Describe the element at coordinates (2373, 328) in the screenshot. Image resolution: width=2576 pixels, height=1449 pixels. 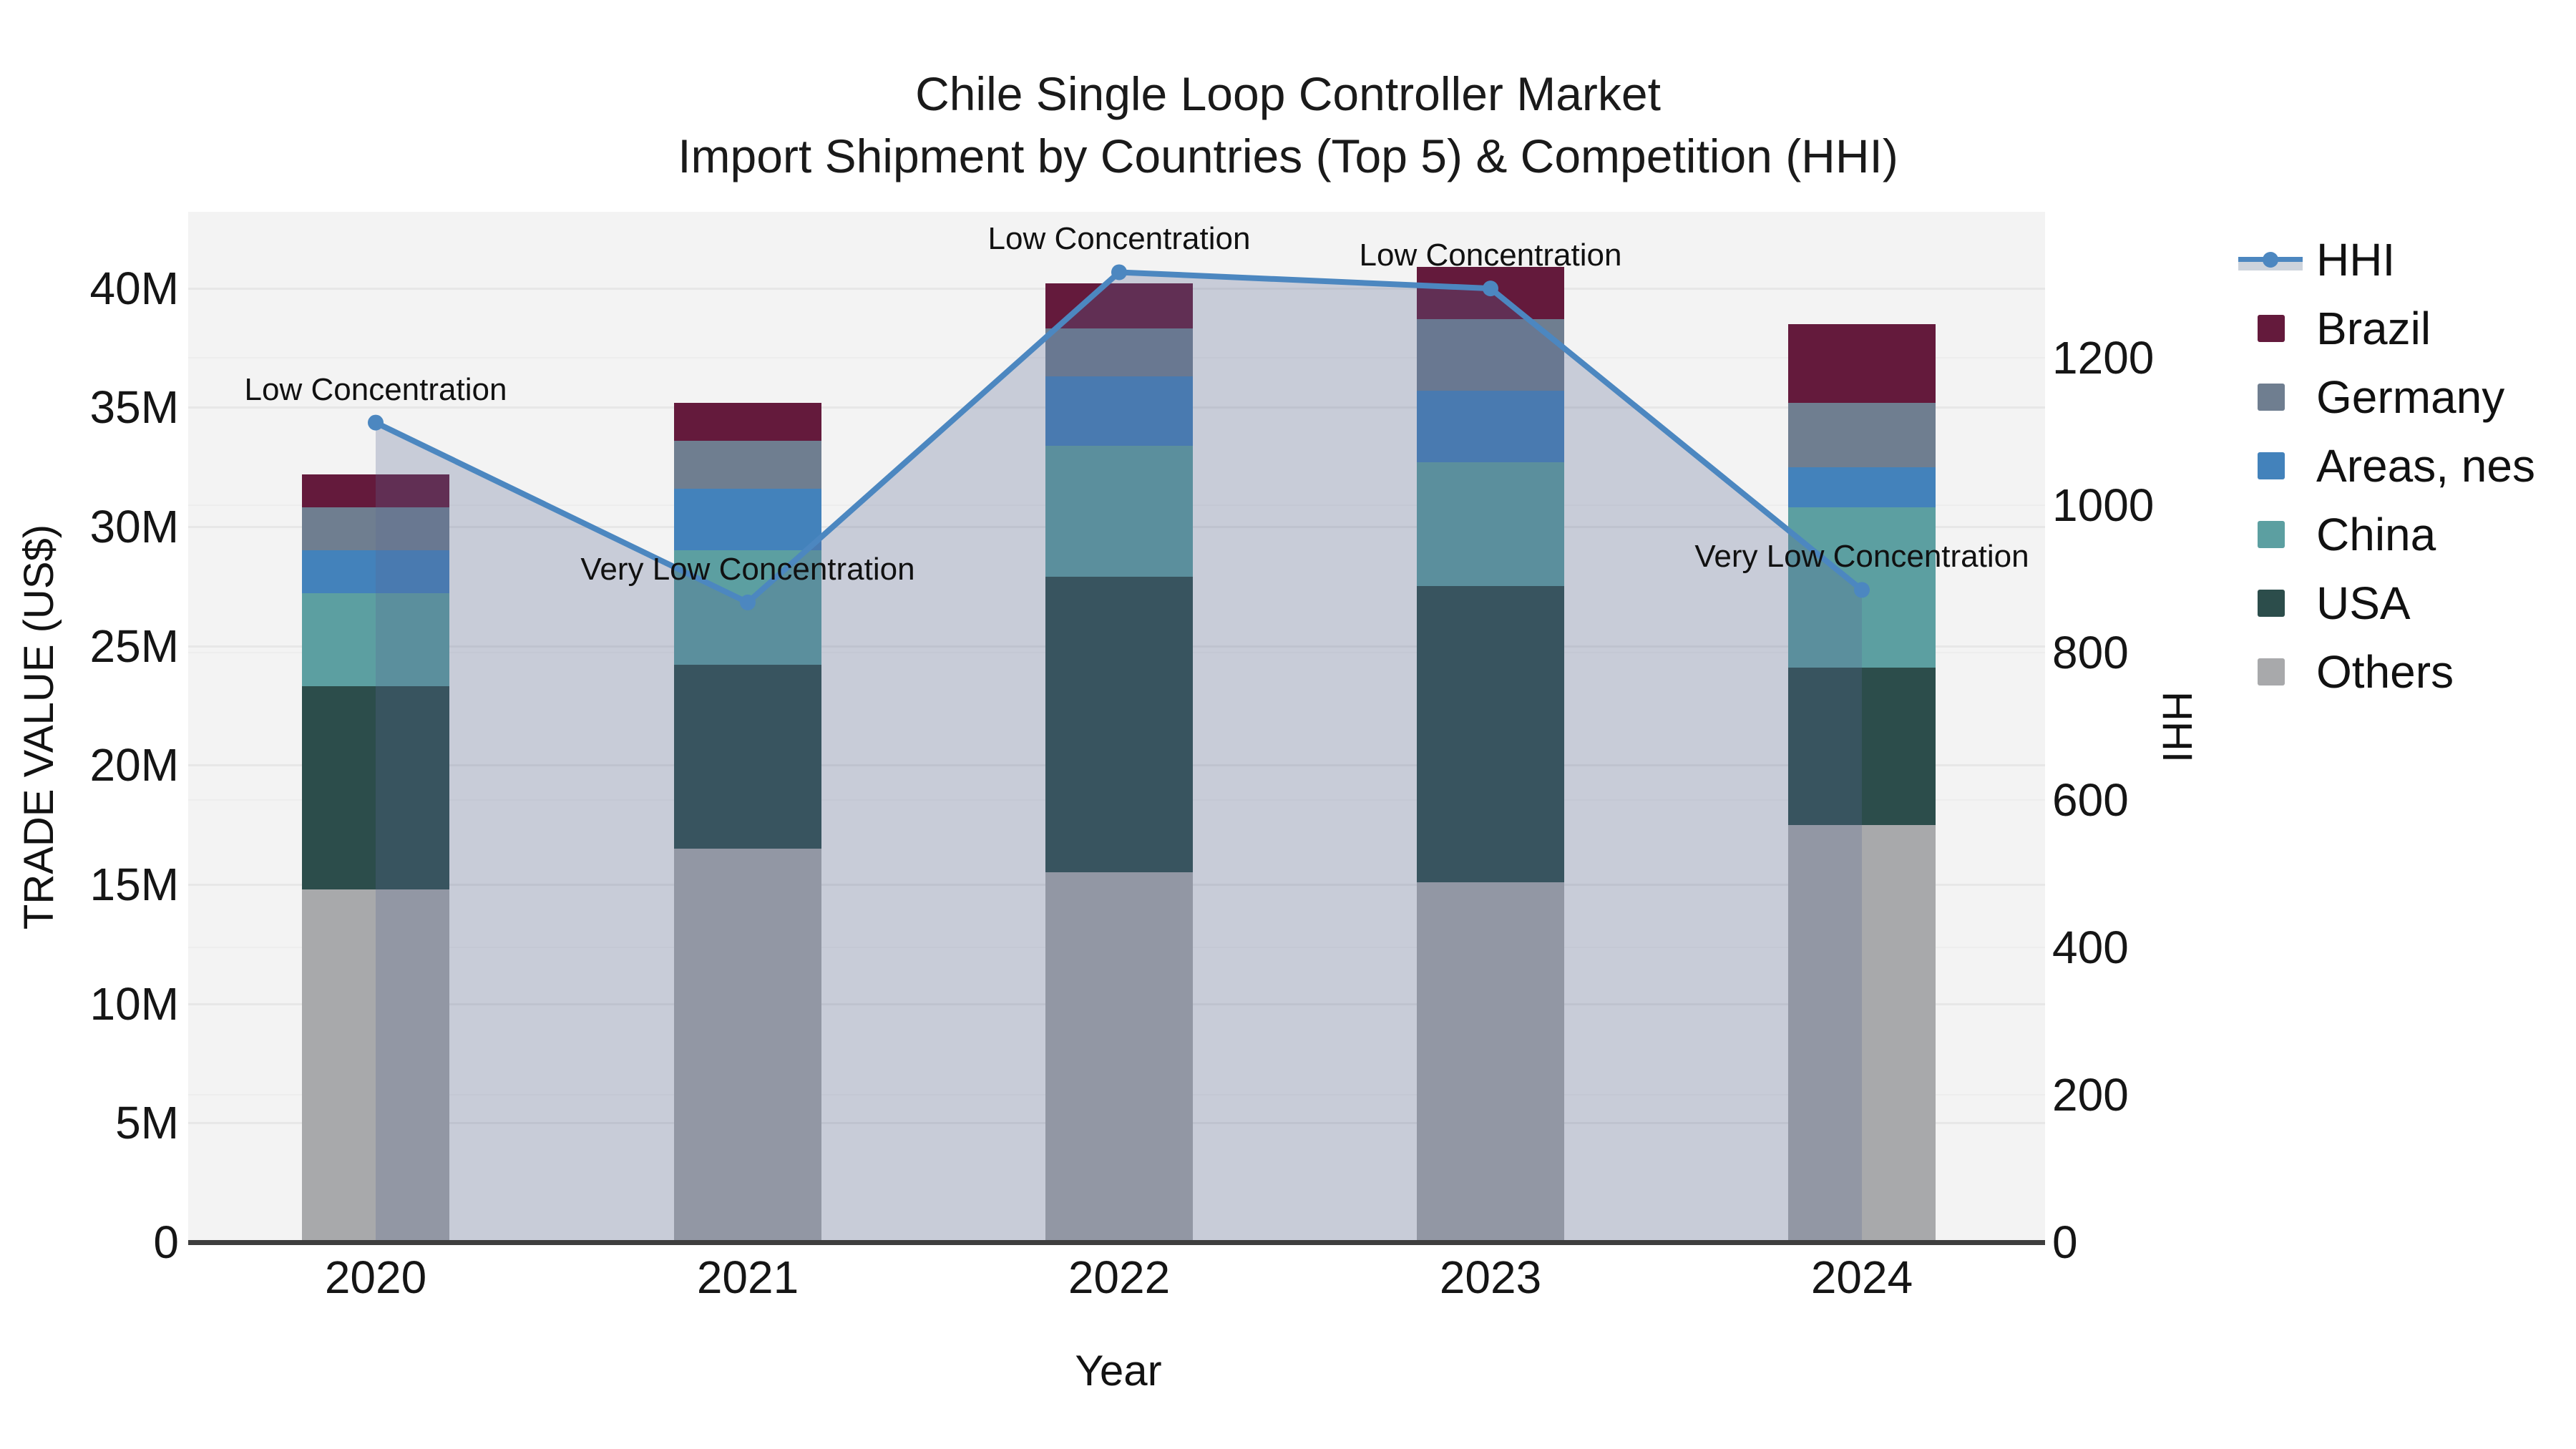
I see `legend-label: Brazil` at that location.